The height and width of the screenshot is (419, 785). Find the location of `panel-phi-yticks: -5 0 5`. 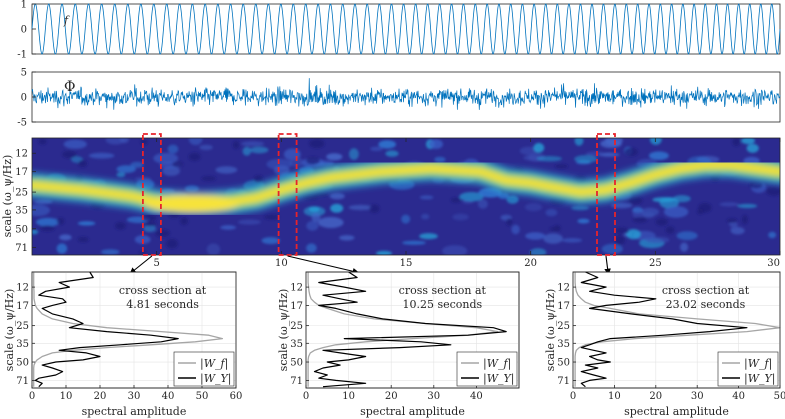

panel-phi-yticks: -5 0 5 is located at coordinates (26, 98).